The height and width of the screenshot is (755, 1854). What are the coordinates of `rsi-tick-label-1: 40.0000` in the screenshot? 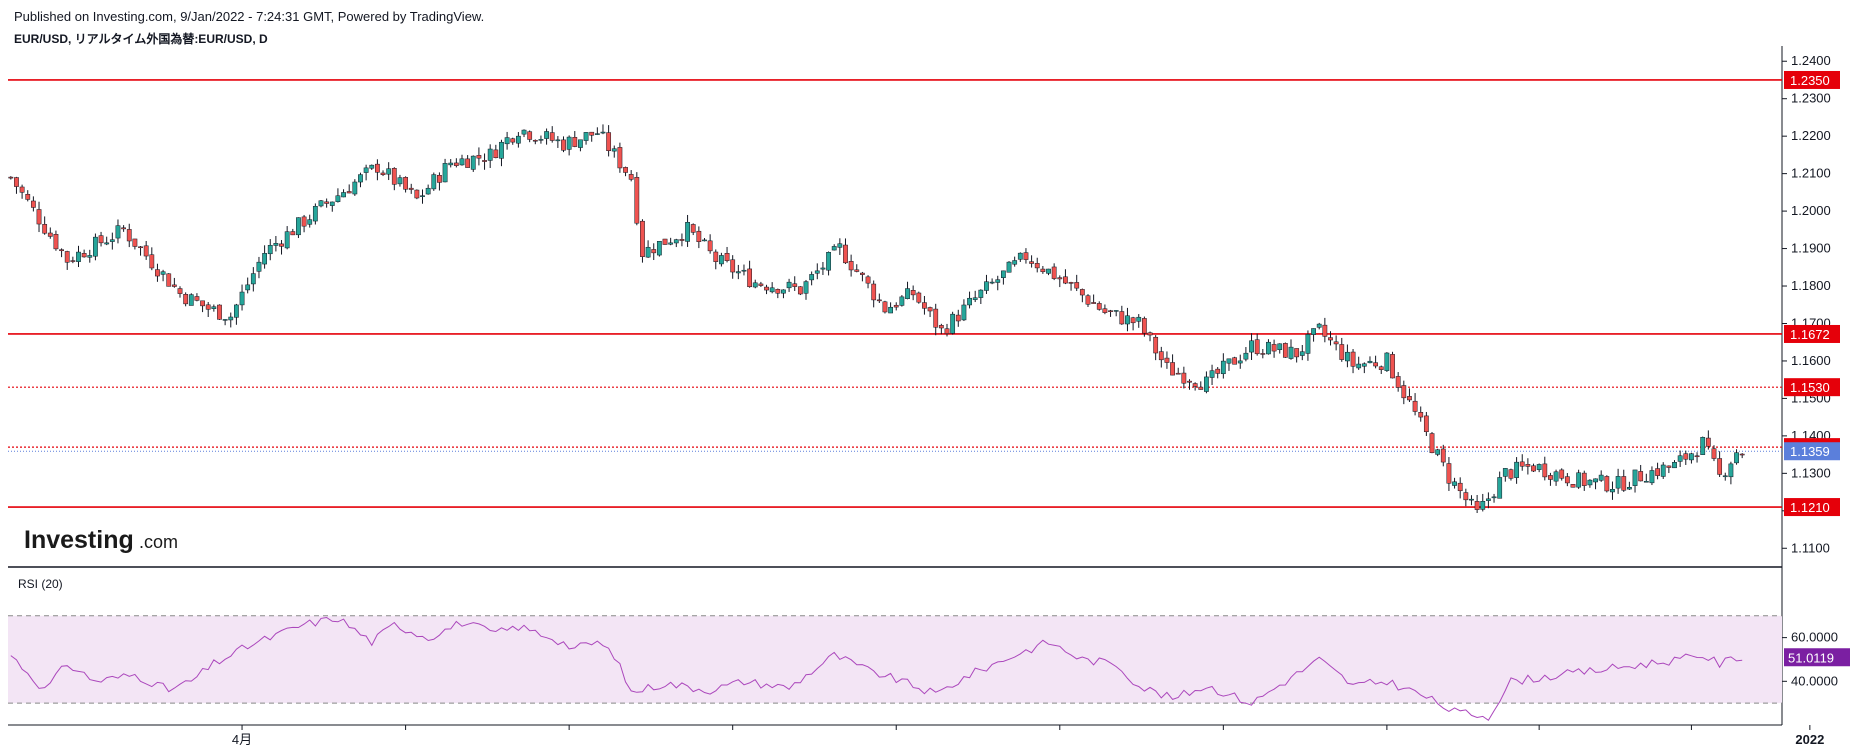 It's located at (1814, 680).